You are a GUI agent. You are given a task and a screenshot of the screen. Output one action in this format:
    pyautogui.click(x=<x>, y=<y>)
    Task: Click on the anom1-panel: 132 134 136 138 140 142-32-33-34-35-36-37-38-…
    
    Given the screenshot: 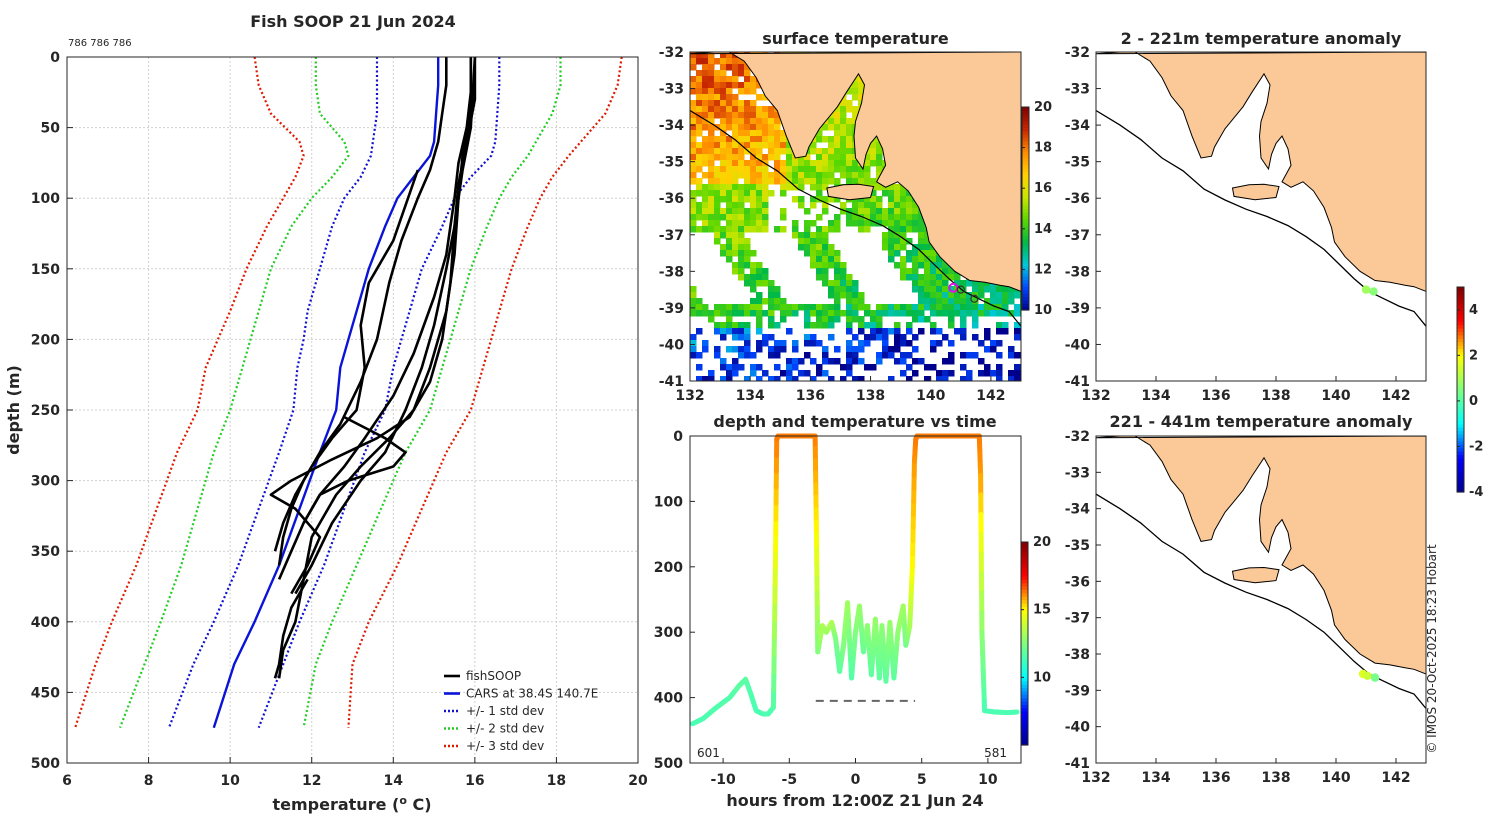 What is the action you would take?
    pyautogui.click(x=1246, y=216)
    